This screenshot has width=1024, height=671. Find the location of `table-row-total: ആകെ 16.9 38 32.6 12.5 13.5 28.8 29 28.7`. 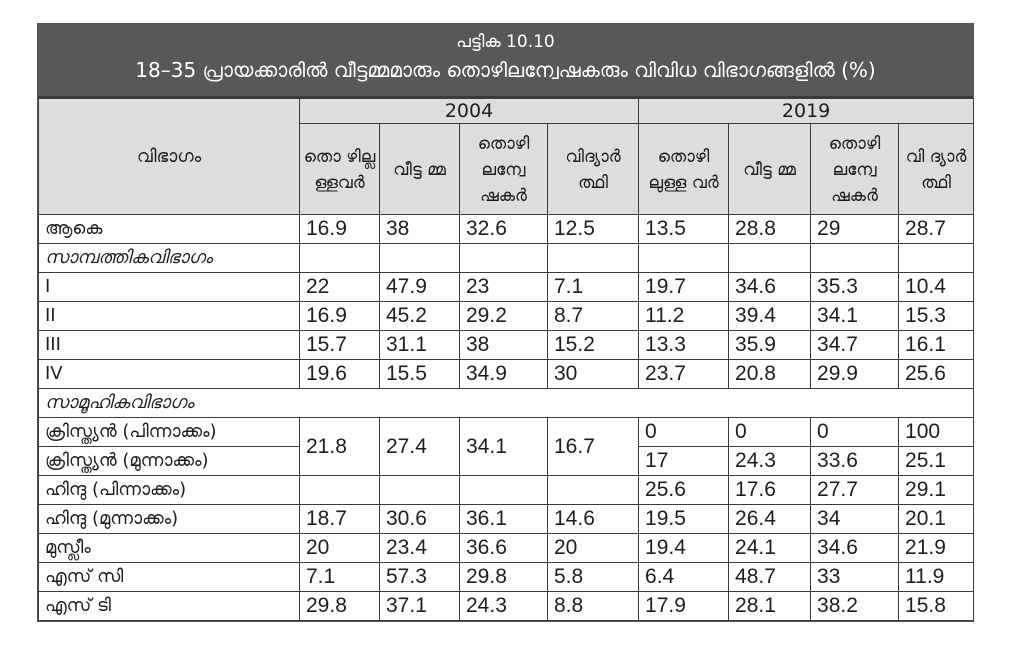

table-row-total: ആകെ 16.9 38 32.6 12.5 13.5 28.8 29 28.7 is located at coordinates (506, 229).